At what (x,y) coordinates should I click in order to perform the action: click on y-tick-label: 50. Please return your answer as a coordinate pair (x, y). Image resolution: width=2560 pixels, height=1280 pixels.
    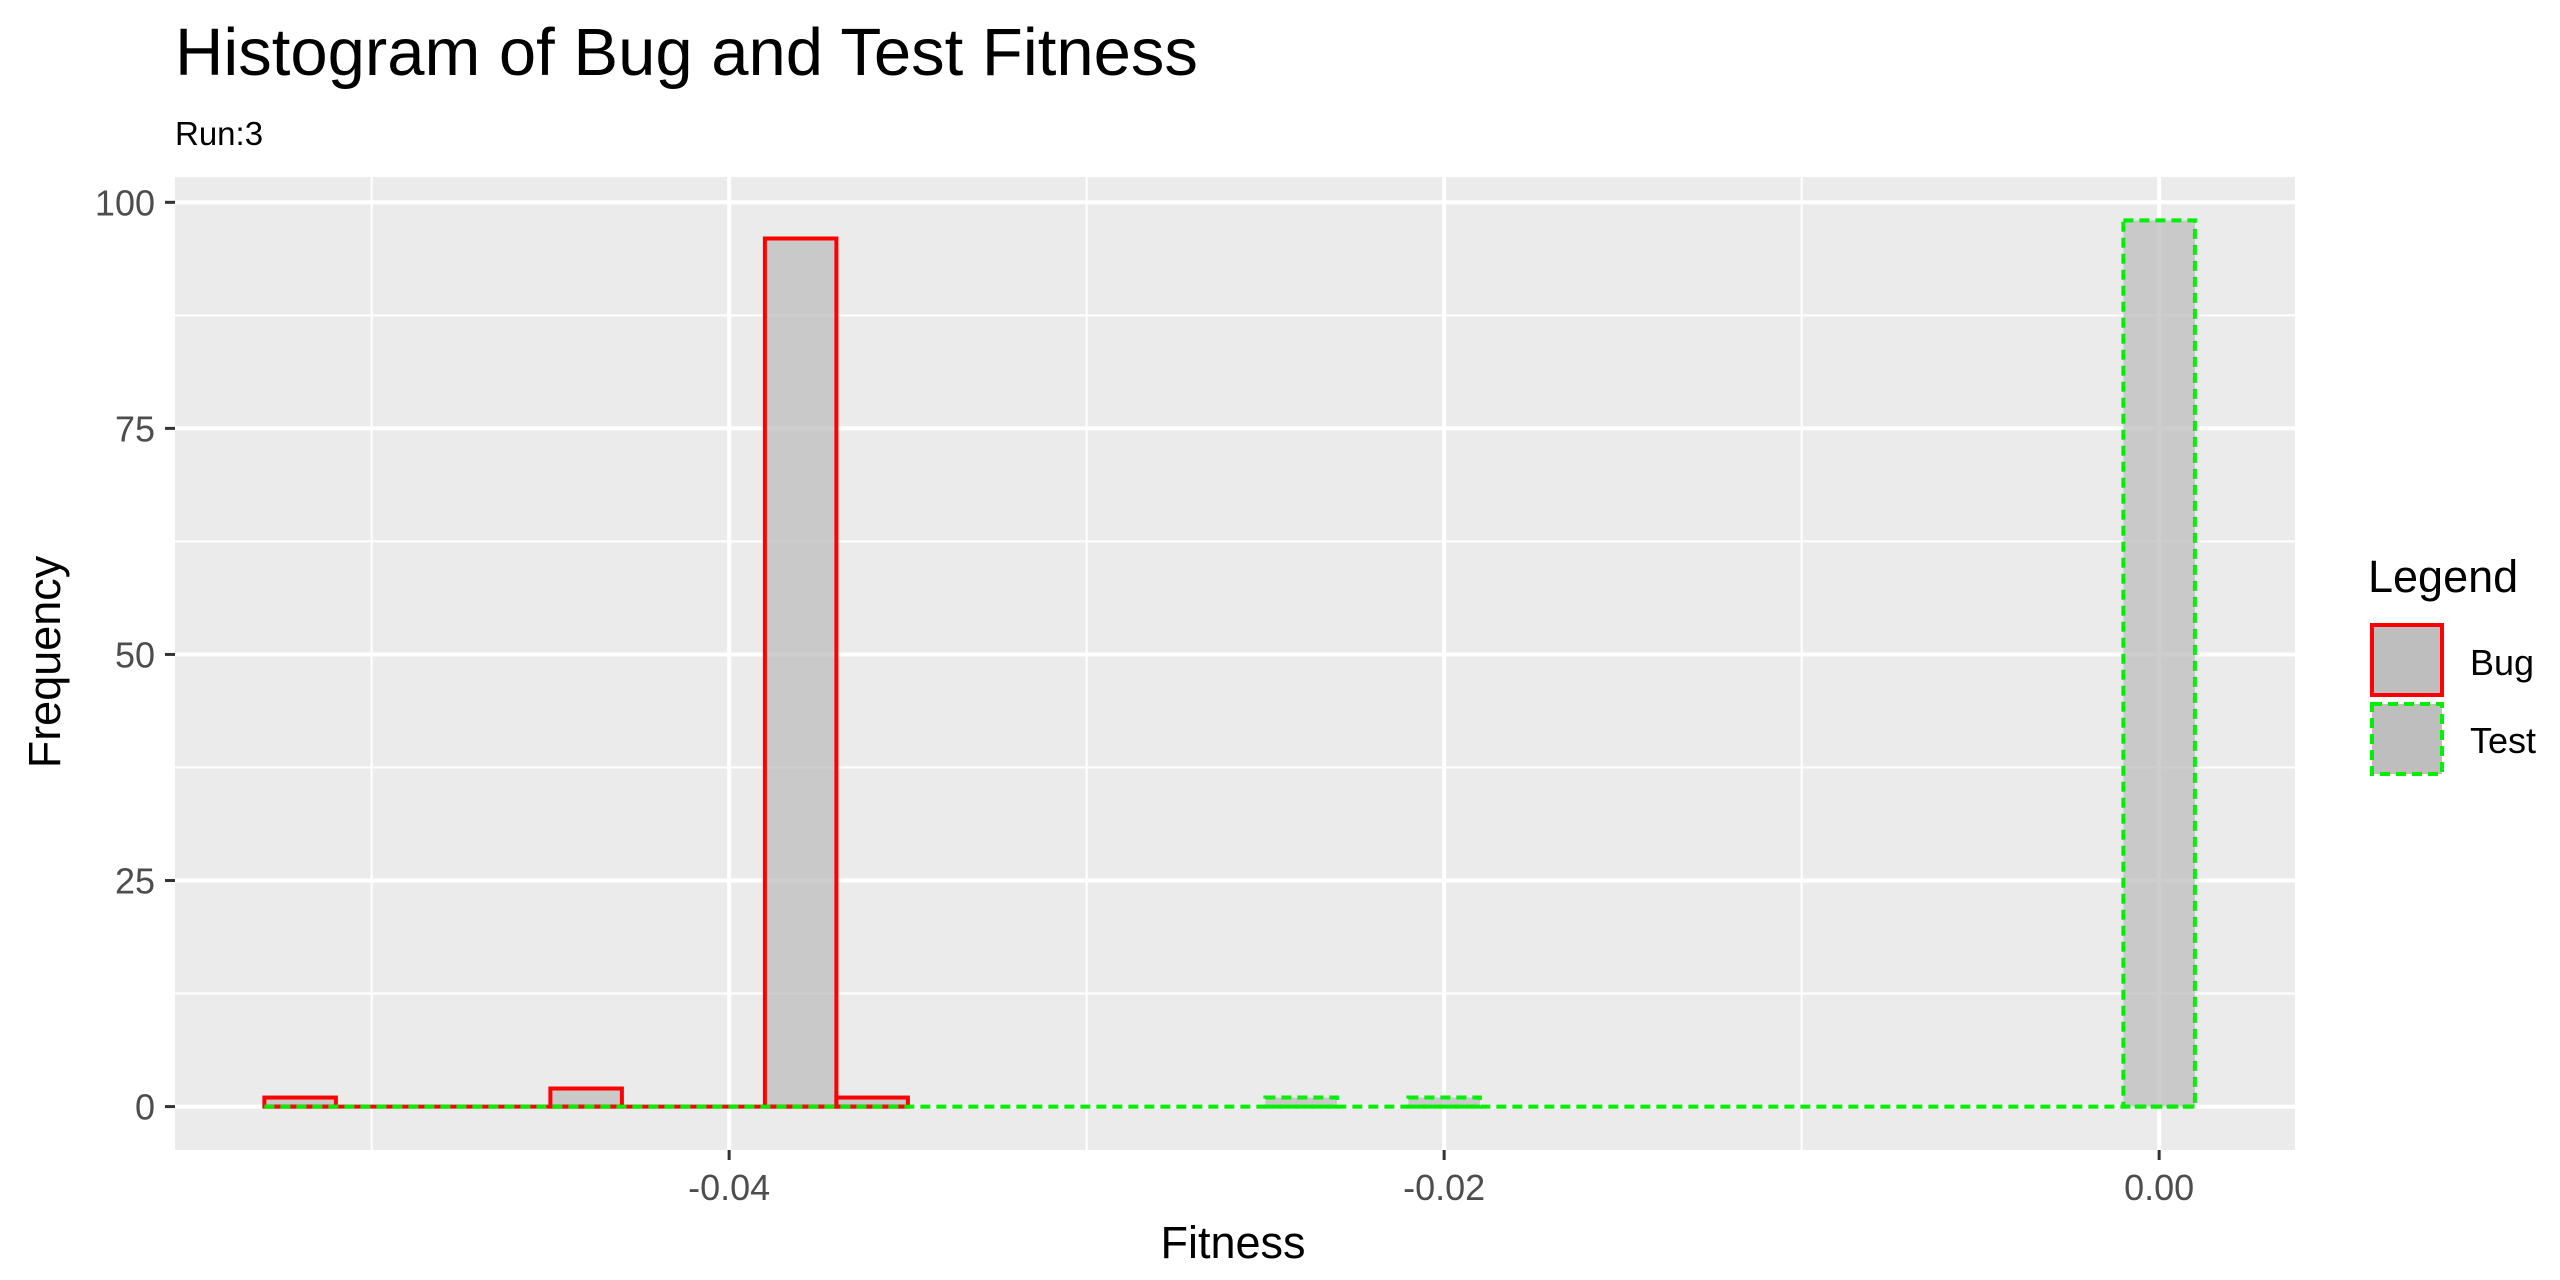
    Looking at the image, I should click on (135, 654).